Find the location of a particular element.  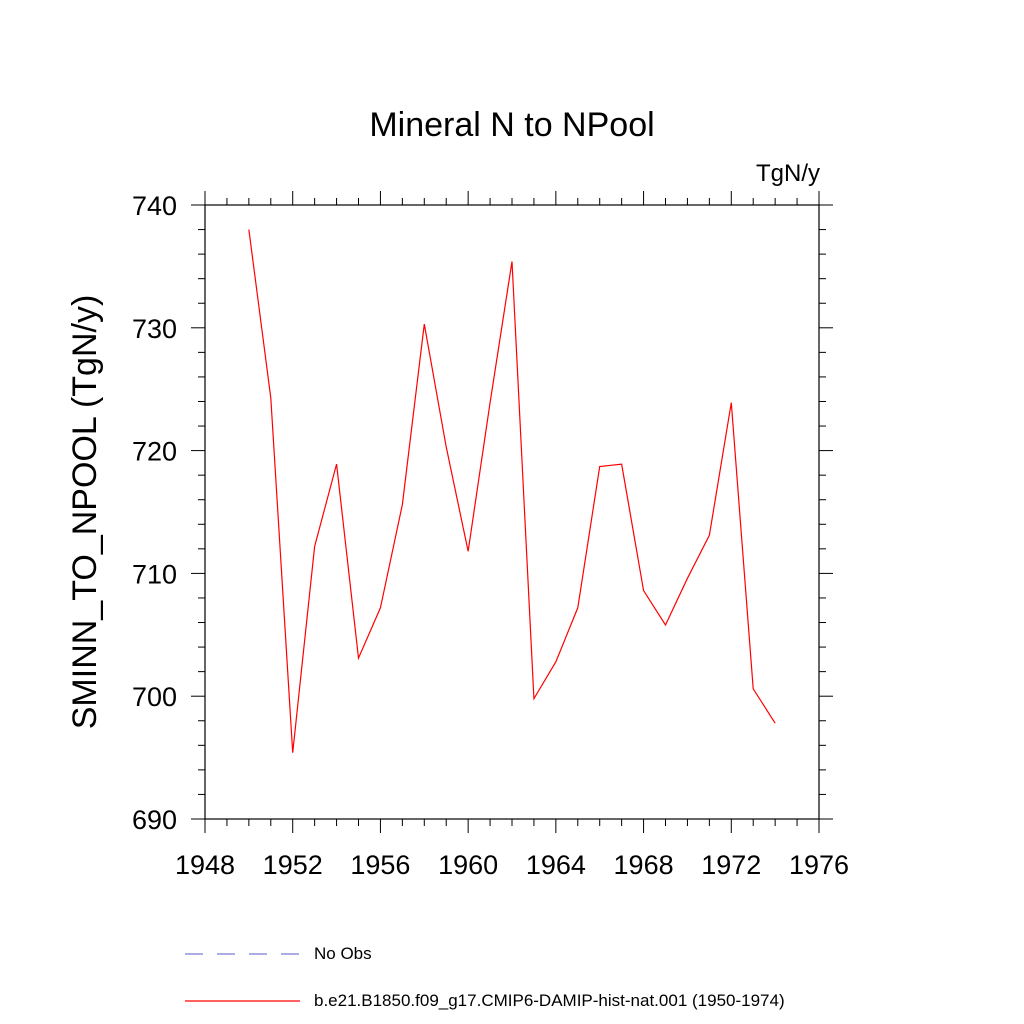

y-tick-label: 700 is located at coordinates (154, 697).